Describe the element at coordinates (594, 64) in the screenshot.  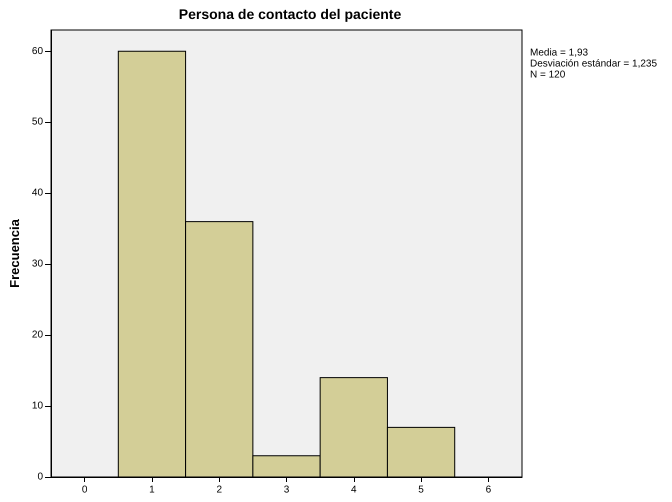
I see `text: Desviación estándar = 1,235` at that location.